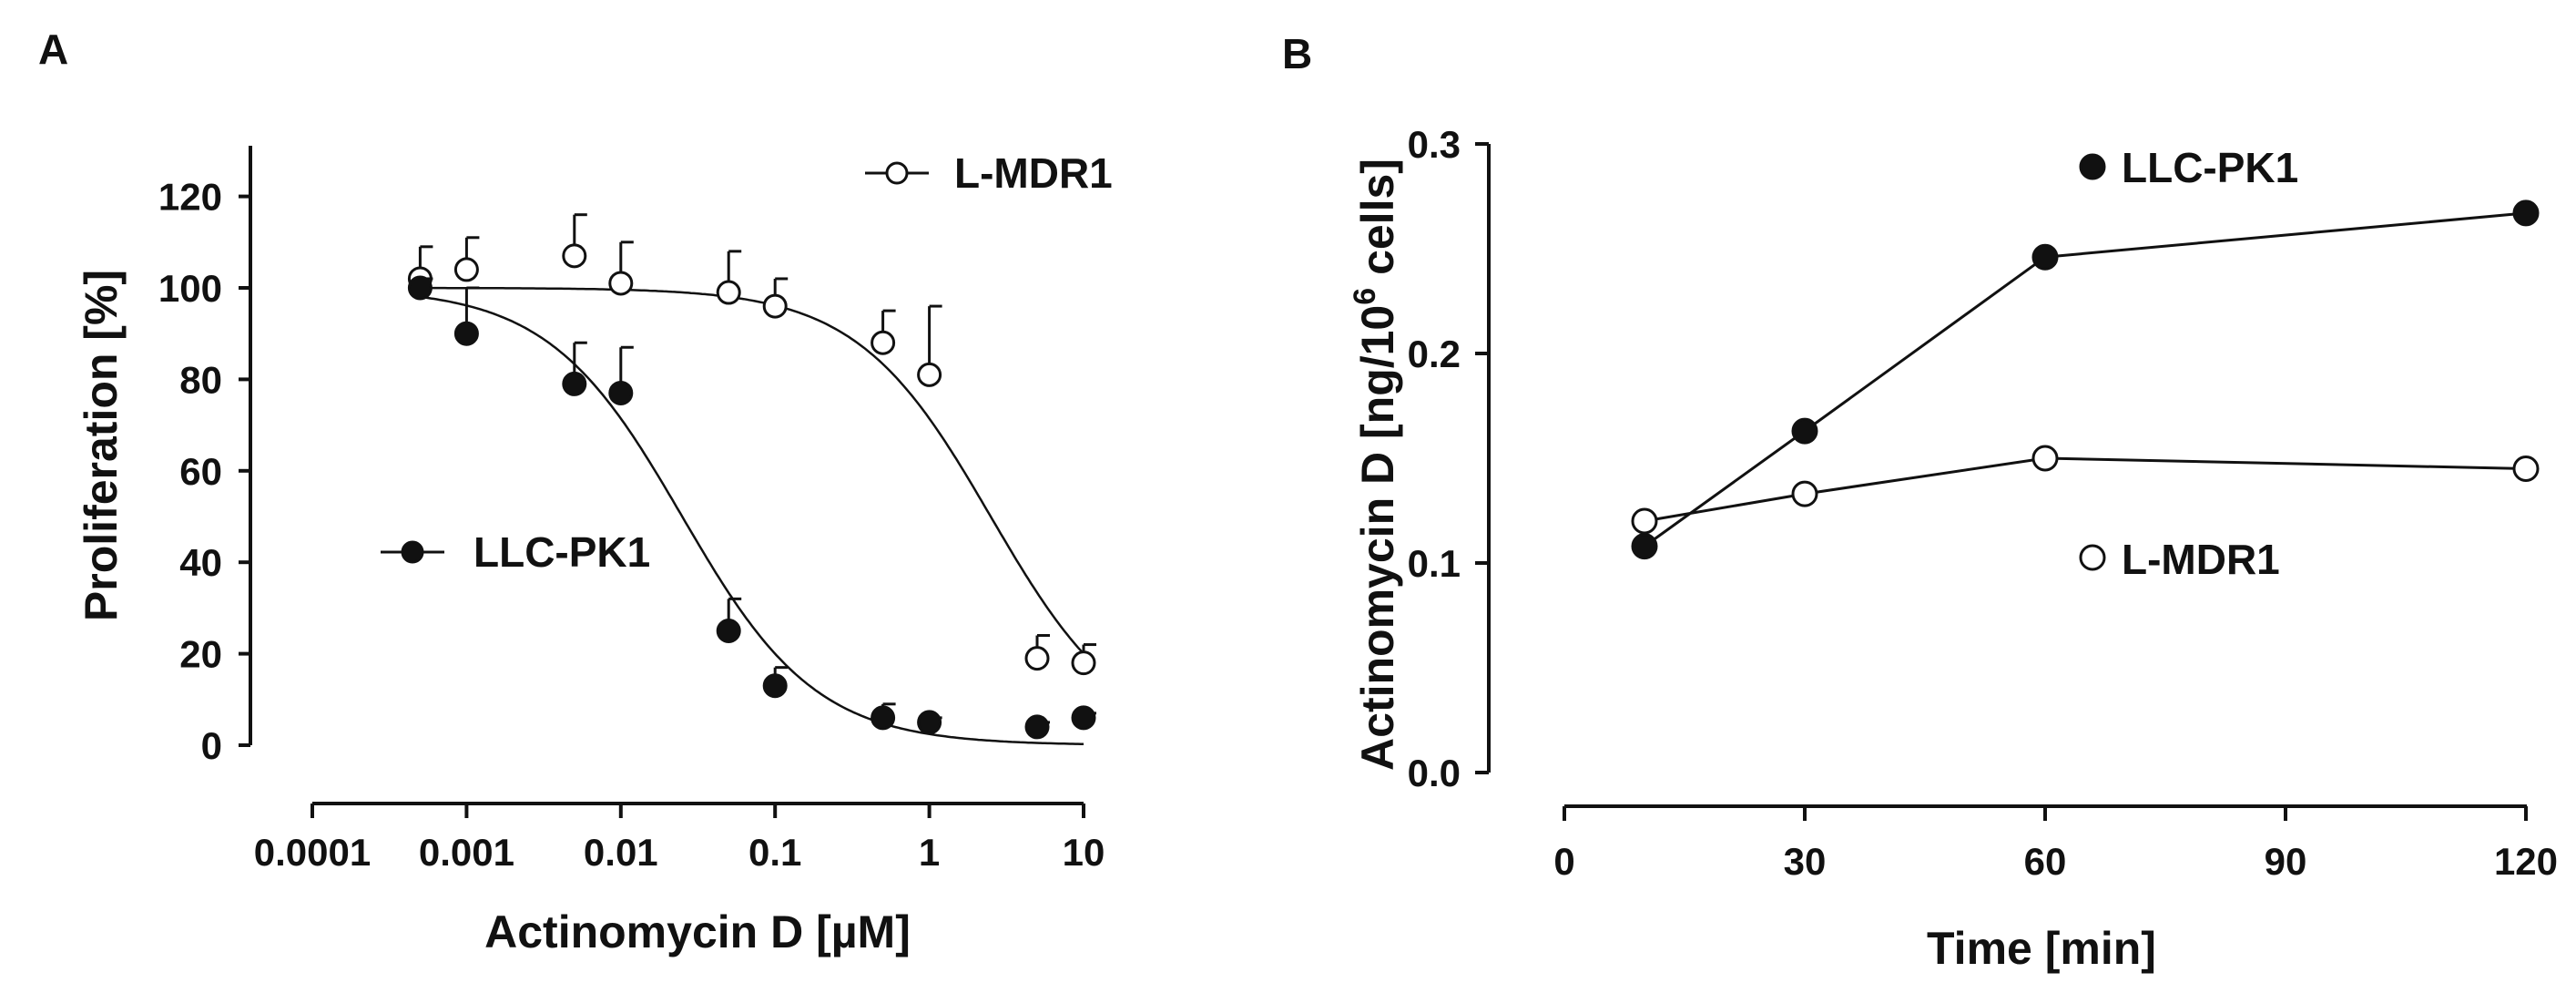 Image resolution: width=2576 pixels, height=993 pixels. Describe the element at coordinates (313, 852) in the screenshot. I see `panel-a-x-tick-label: 0.0001` at that location.